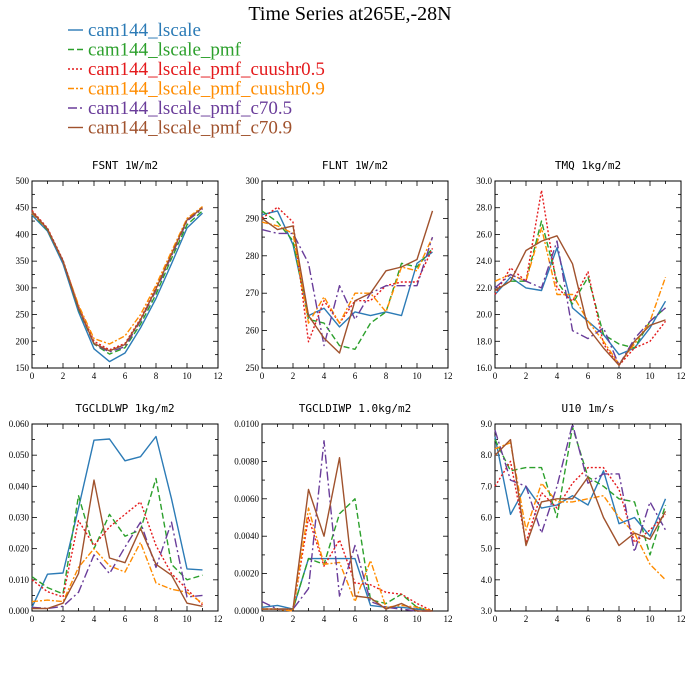 Image resolution: width=700 pixels, height=700 pixels. I want to click on y-tick-label: 26.0, so click(484, 234).